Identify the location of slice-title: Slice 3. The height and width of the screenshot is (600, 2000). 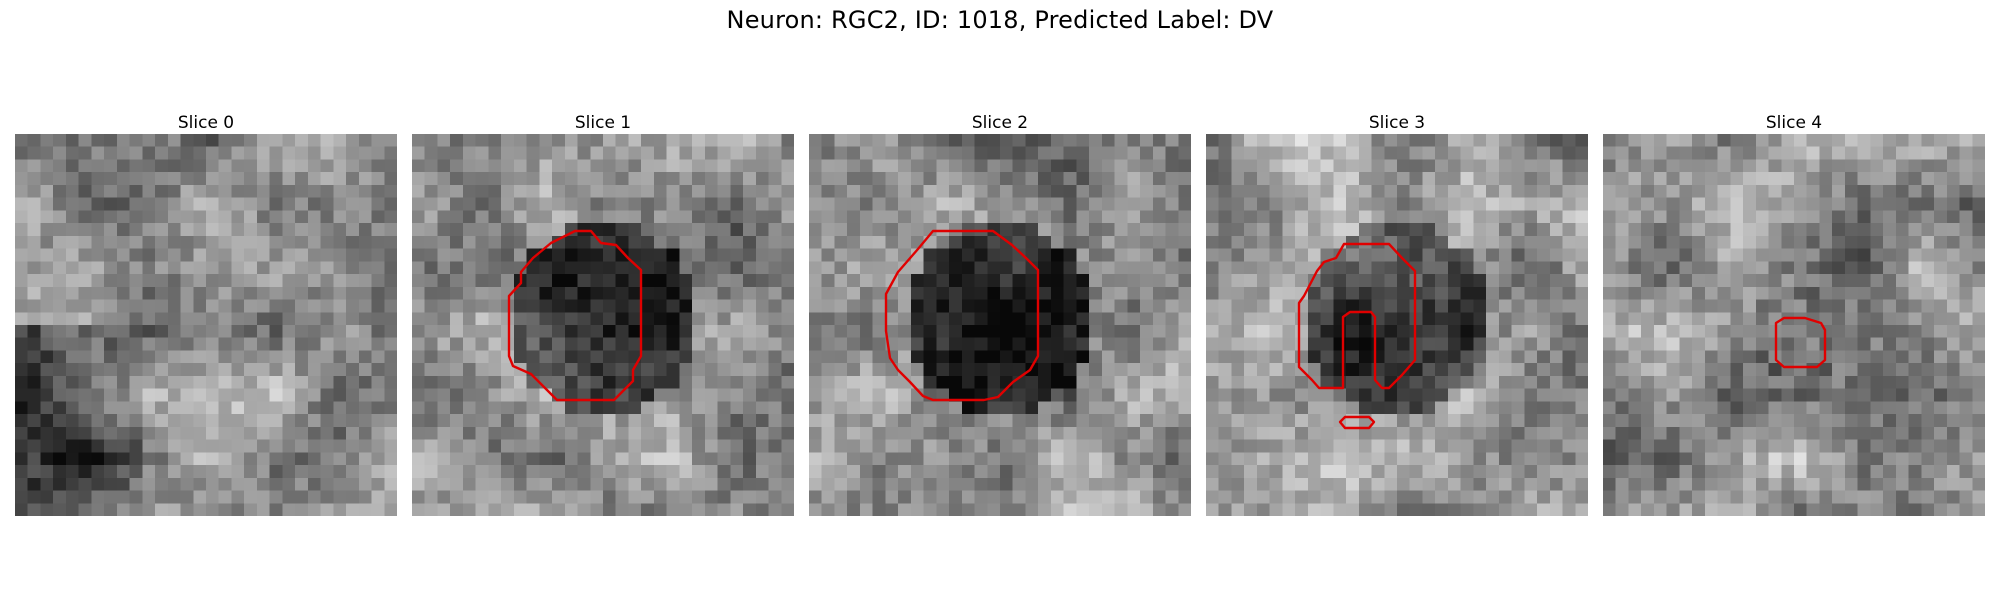
(1397, 123).